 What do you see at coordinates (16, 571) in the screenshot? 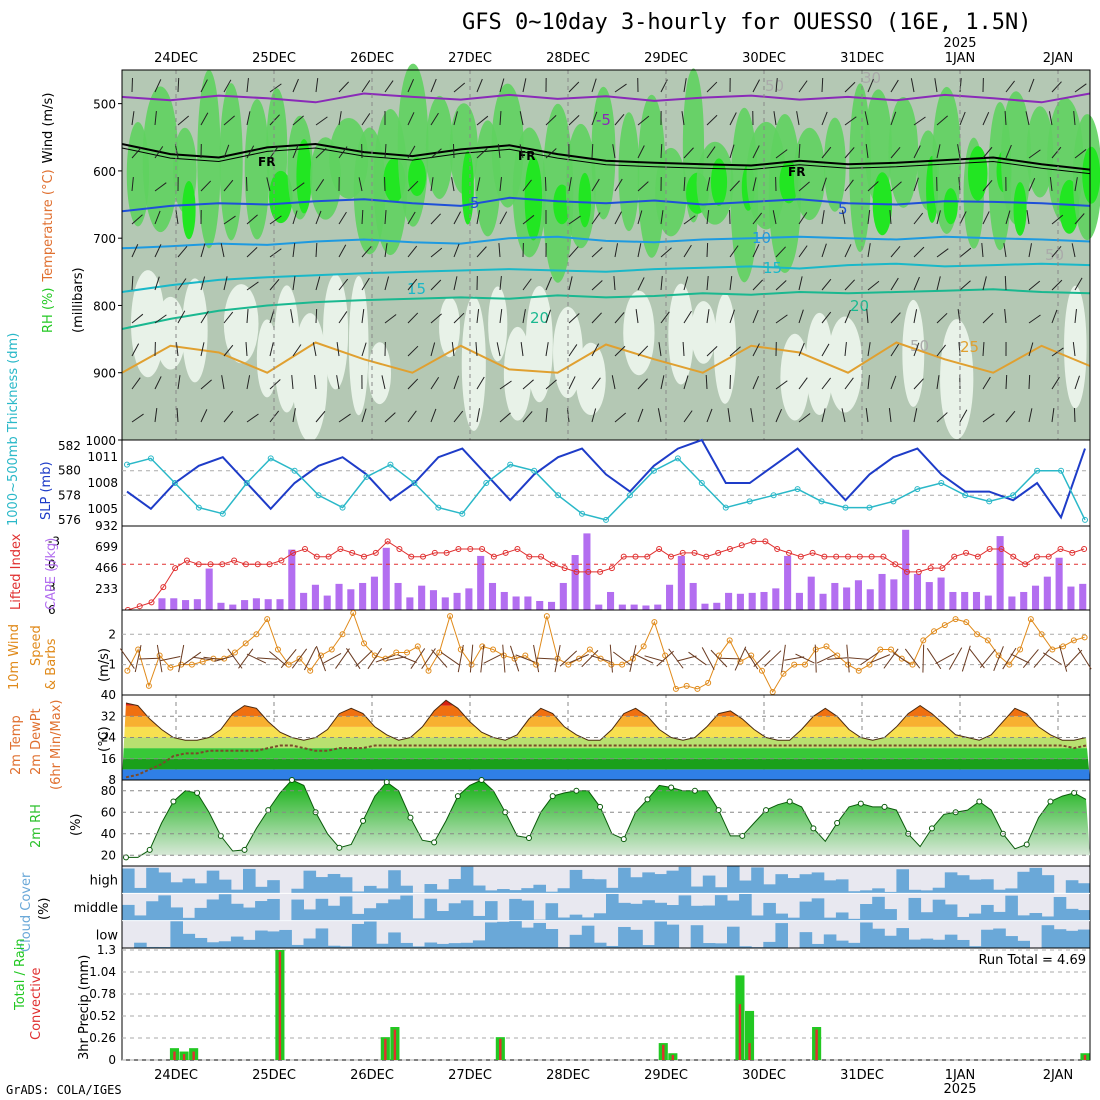
I see `li-ylabel: Lifted Index` at bounding box center [16, 571].